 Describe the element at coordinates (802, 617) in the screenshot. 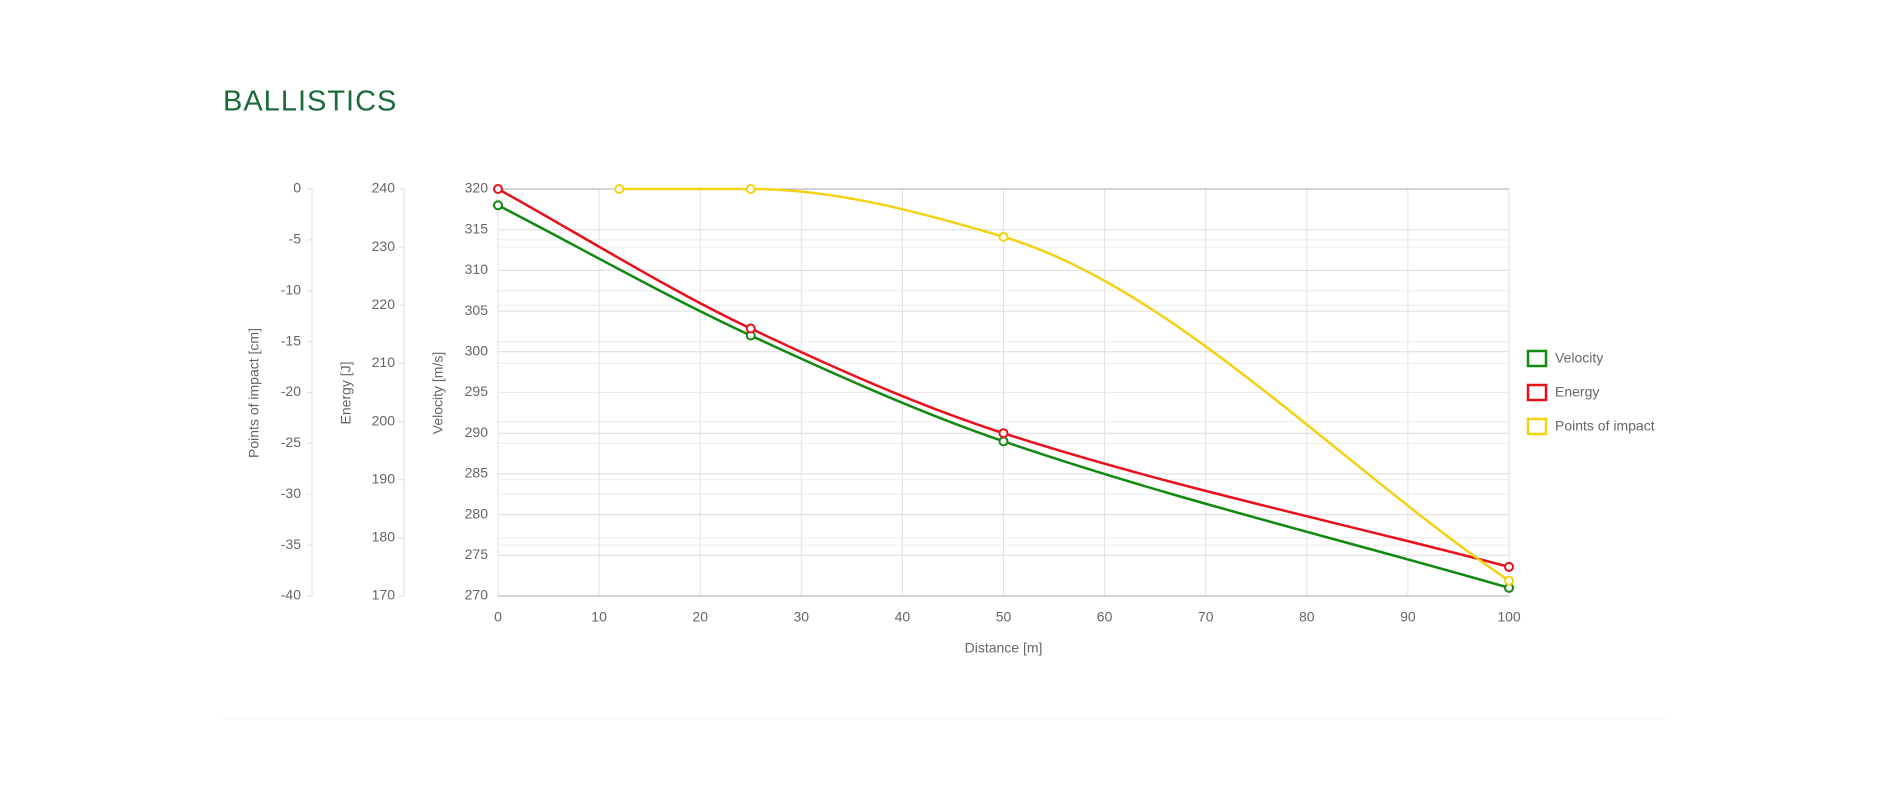

I see `x-tick-label: 30` at that location.